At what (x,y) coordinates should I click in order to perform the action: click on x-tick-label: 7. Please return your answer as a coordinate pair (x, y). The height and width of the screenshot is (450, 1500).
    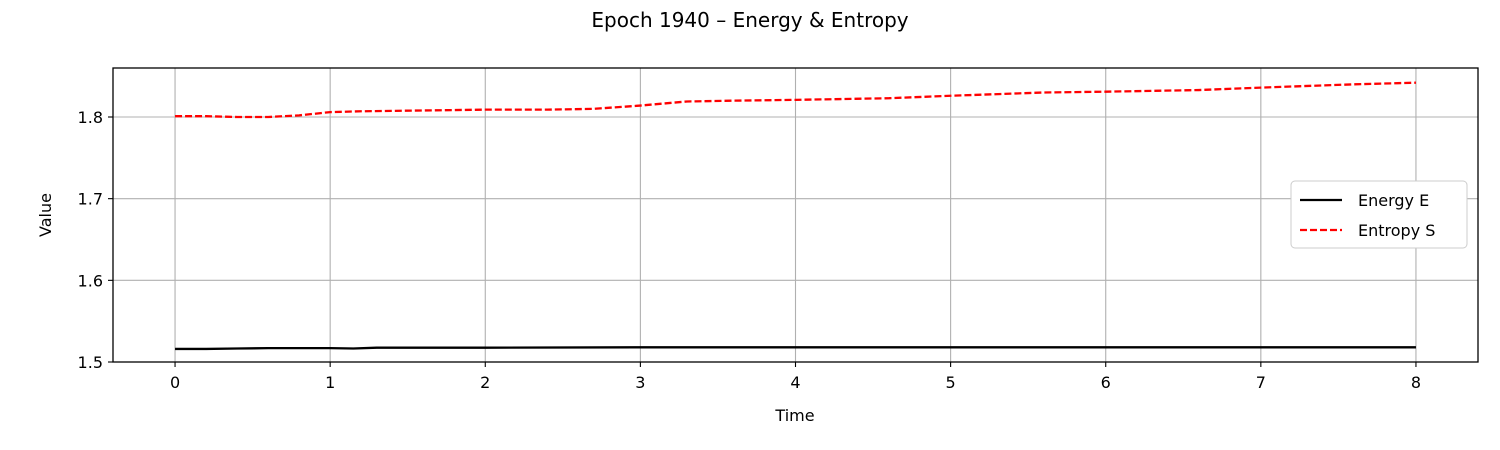
    Looking at the image, I should click on (1261, 382).